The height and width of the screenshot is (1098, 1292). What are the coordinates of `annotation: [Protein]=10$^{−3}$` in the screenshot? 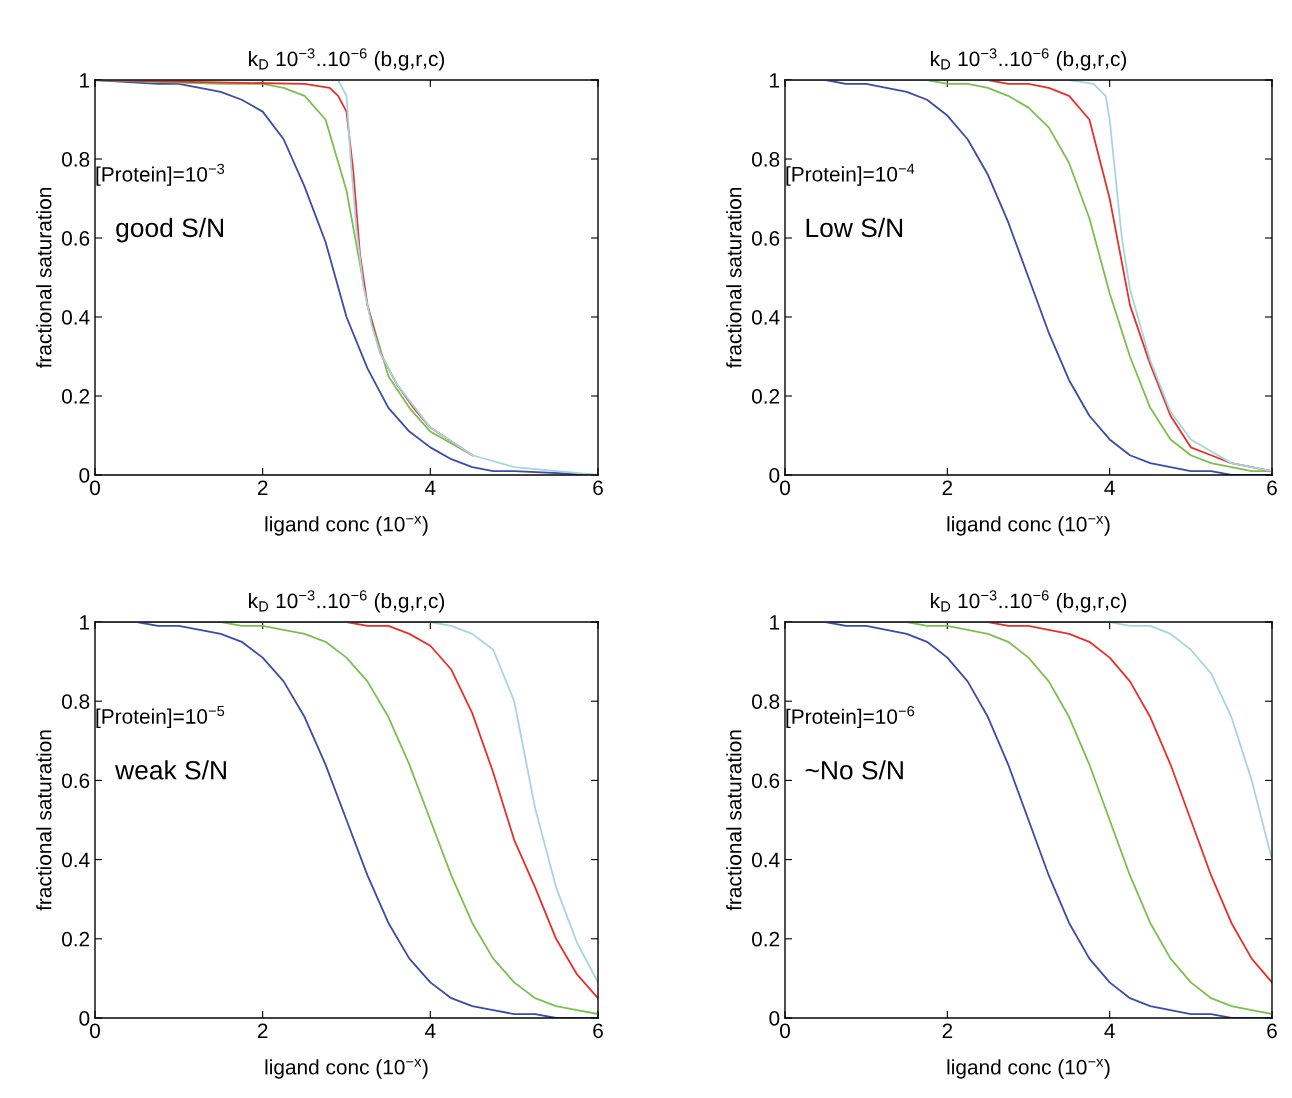 It's located at (160, 174).